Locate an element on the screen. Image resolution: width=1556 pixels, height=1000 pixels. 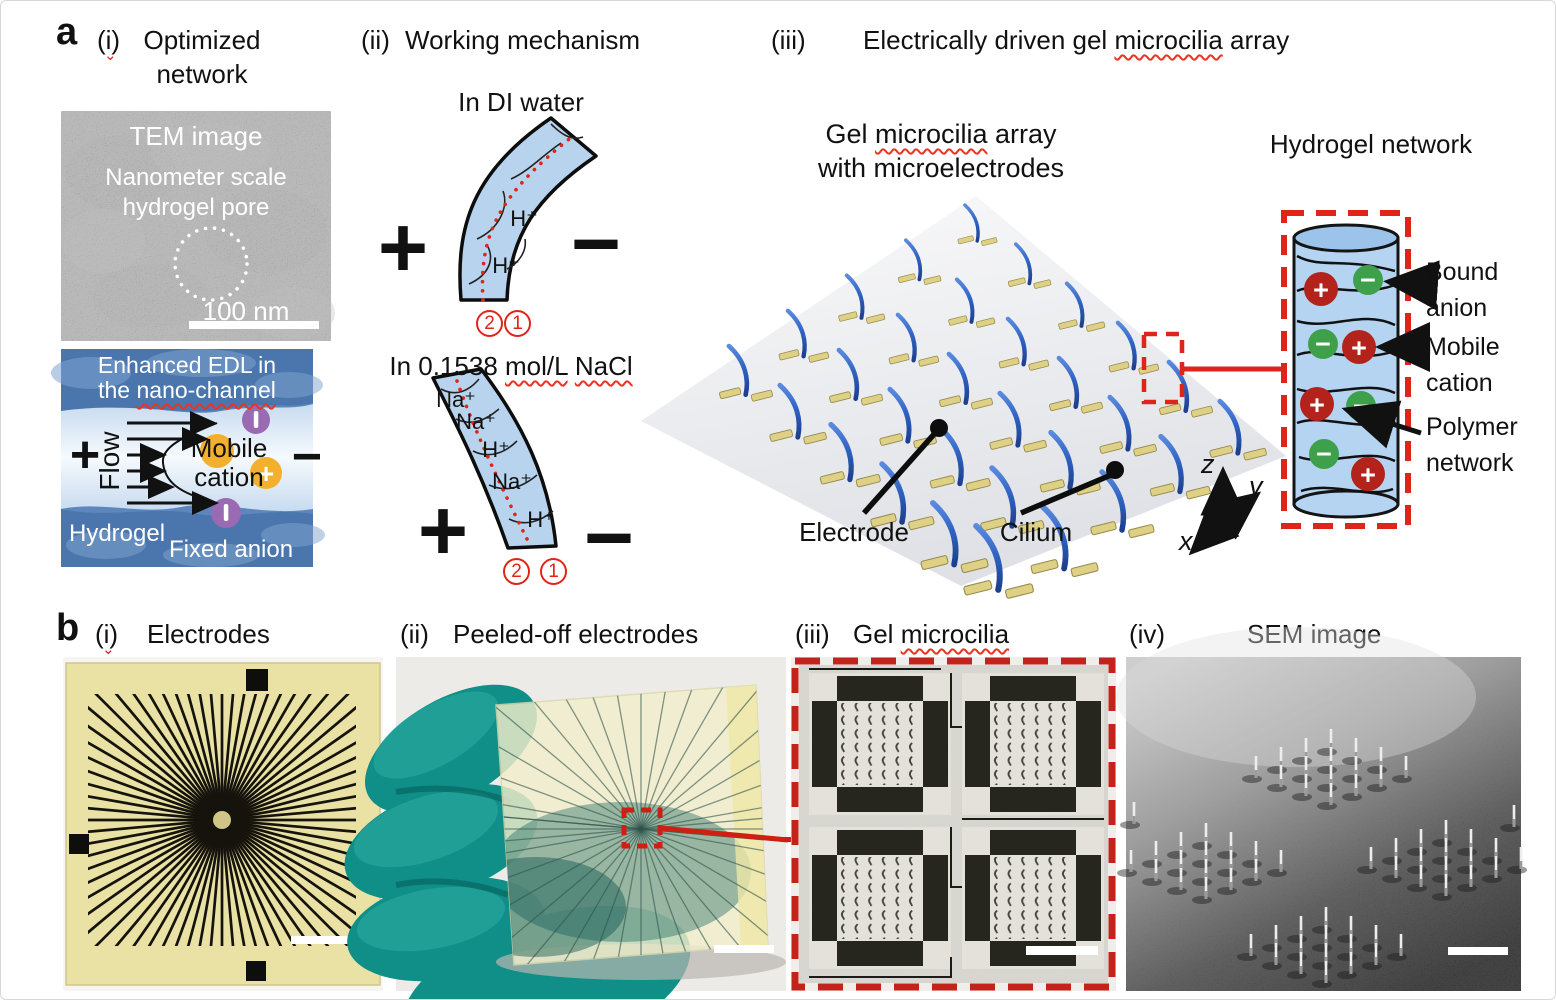
mobile-cation-side-label: Mobile cation is located at coordinates (1463, 365).